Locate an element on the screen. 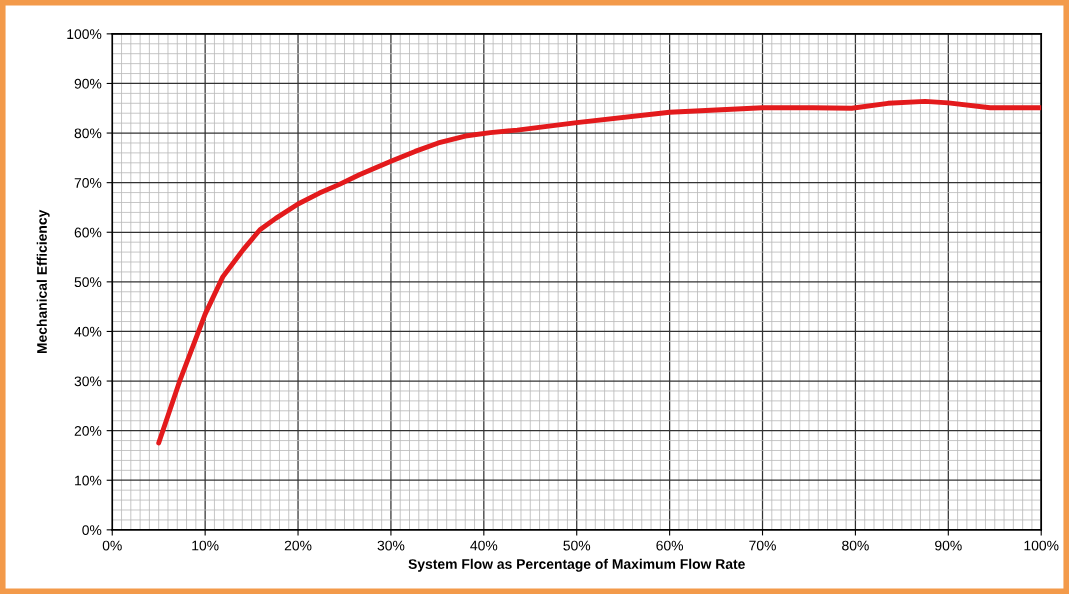 The height and width of the screenshot is (594, 1069). y-tick-label: 0% is located at coordinates (92, 530).